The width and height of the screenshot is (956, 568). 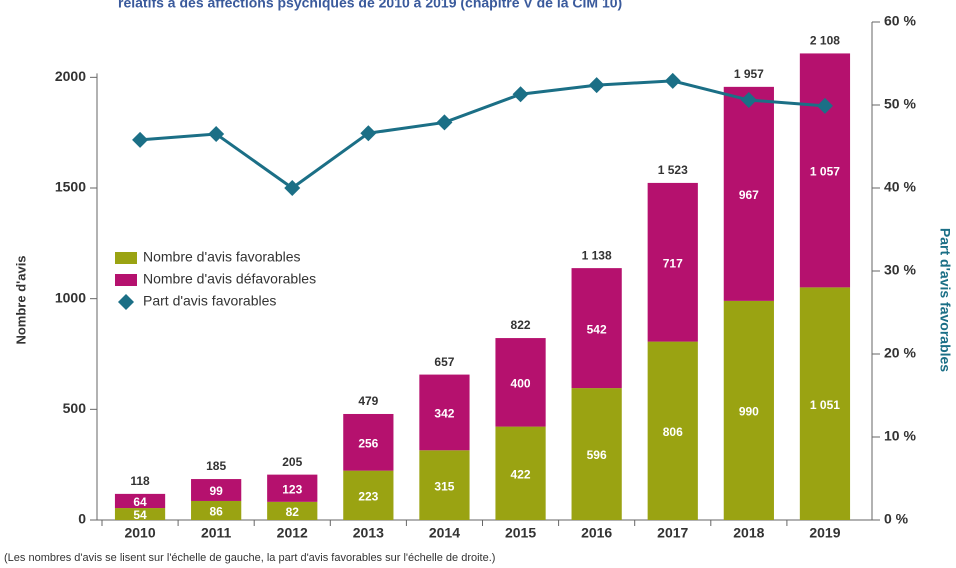 I want to click on bar-value-label: 990, so click(x=749, y=412).